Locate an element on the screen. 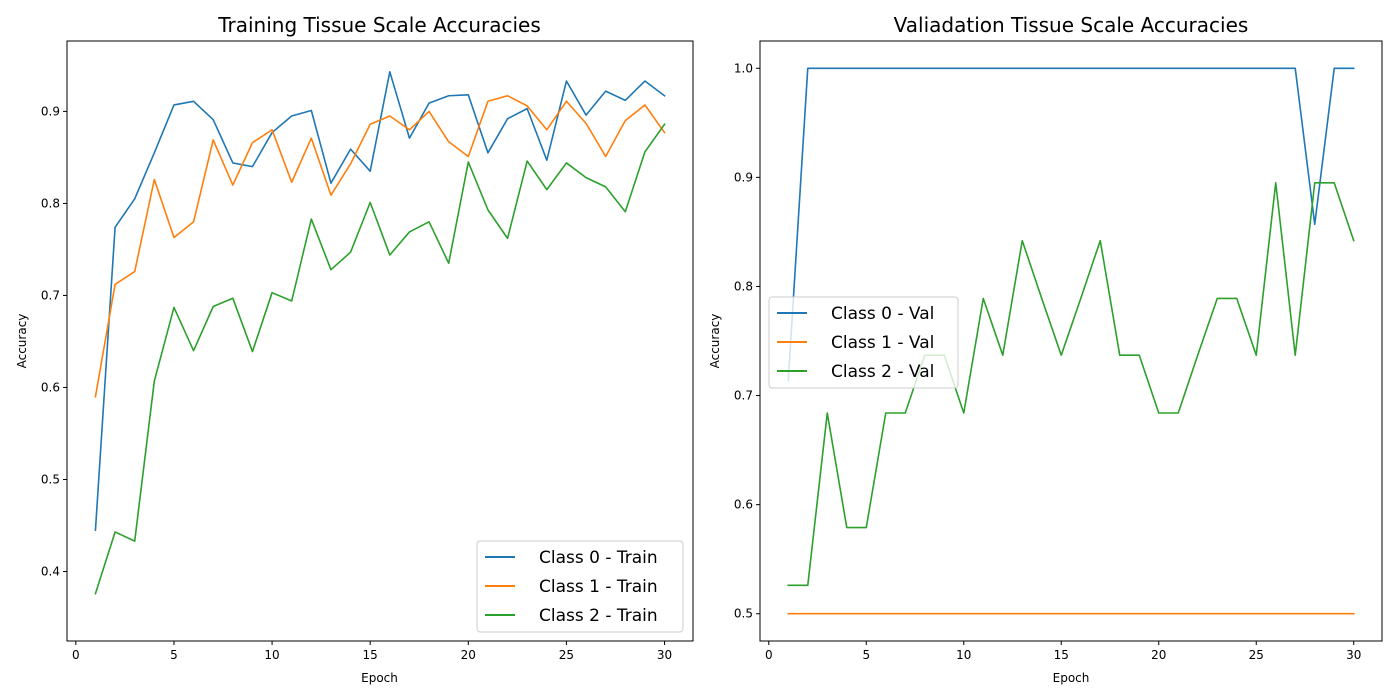 The height and width of the screenshot is (700, 1400). validation-x-tick-label: 0 is located at coordinates (769, 655).